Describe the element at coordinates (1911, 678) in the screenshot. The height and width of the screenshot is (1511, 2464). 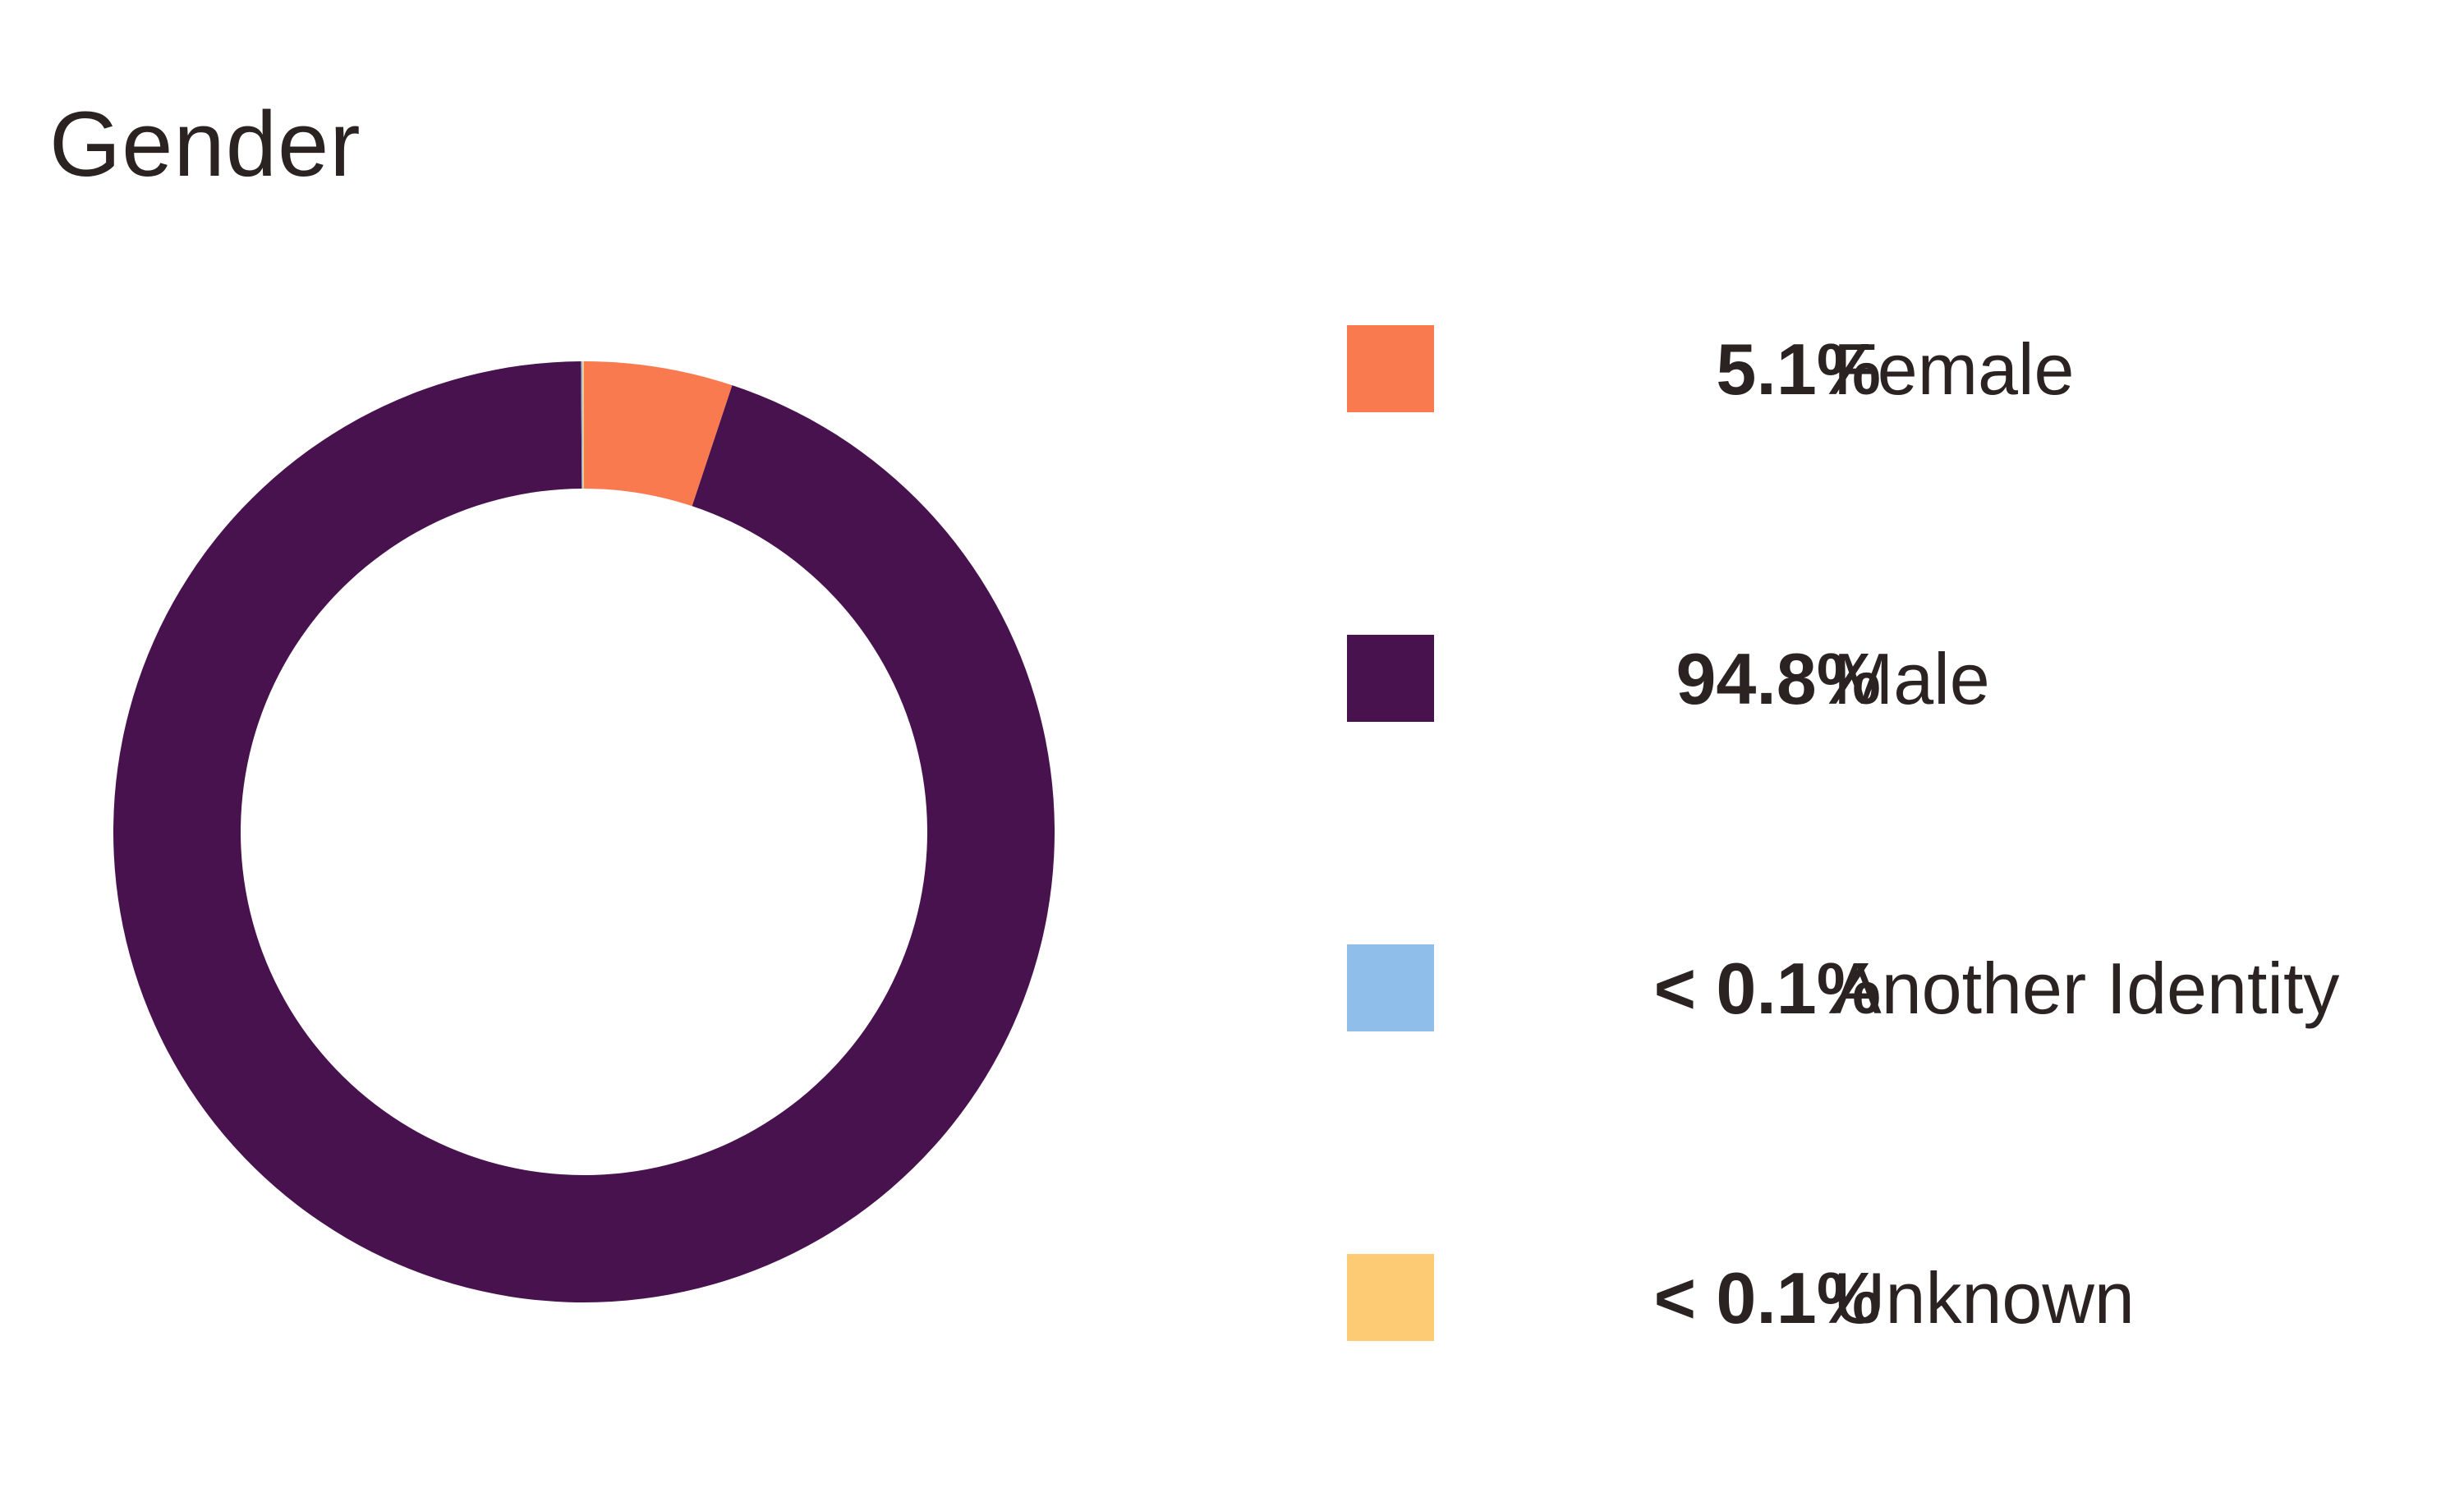
I see `legend-label-male: Male` at that location.